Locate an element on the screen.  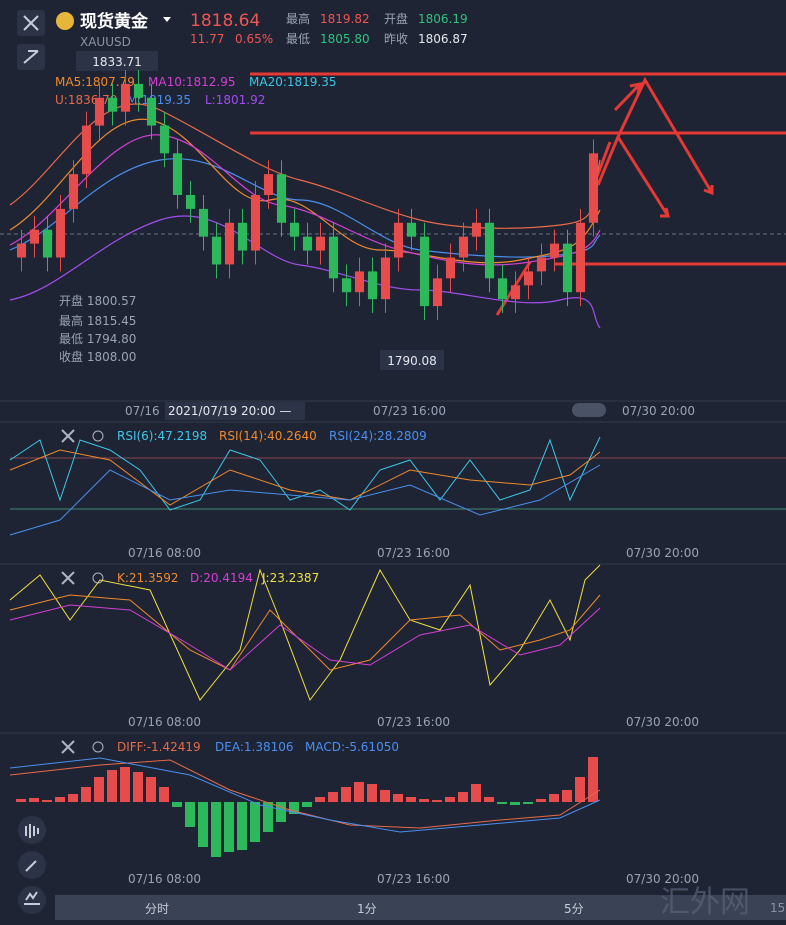
collapse-icon is located at coordinates (31, 57).